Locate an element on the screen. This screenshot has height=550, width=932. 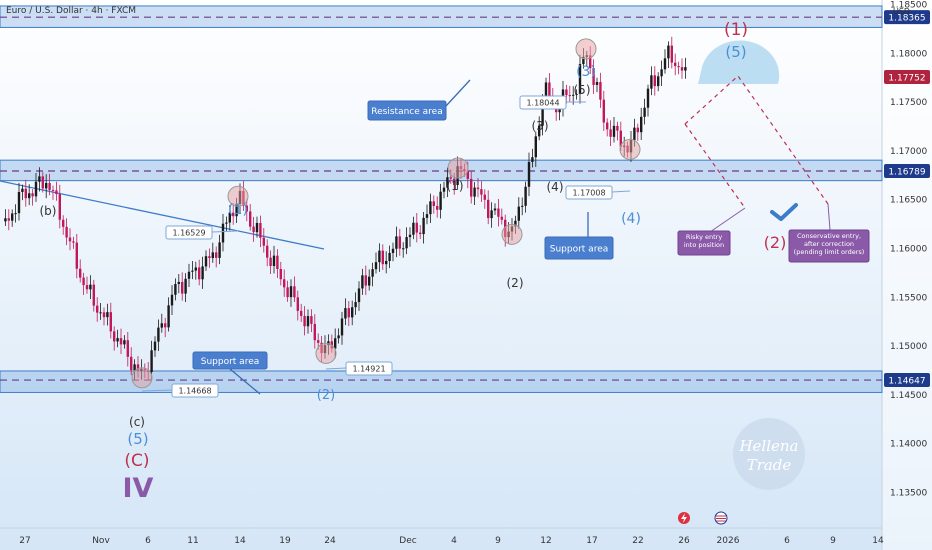
descending-trendline is located at coordinates (162, 215).